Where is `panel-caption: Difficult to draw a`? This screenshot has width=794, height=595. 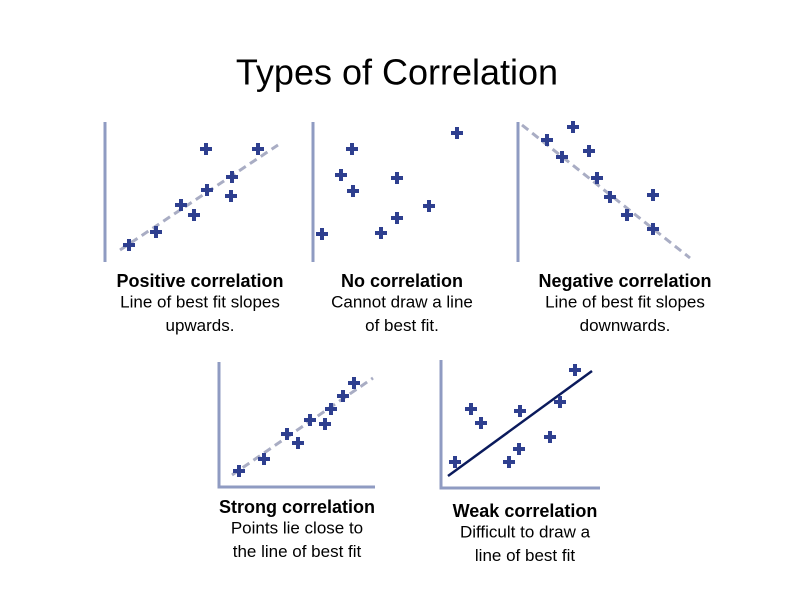 panel-caption: Difficult to draw a is located at coordinates (525, 531).